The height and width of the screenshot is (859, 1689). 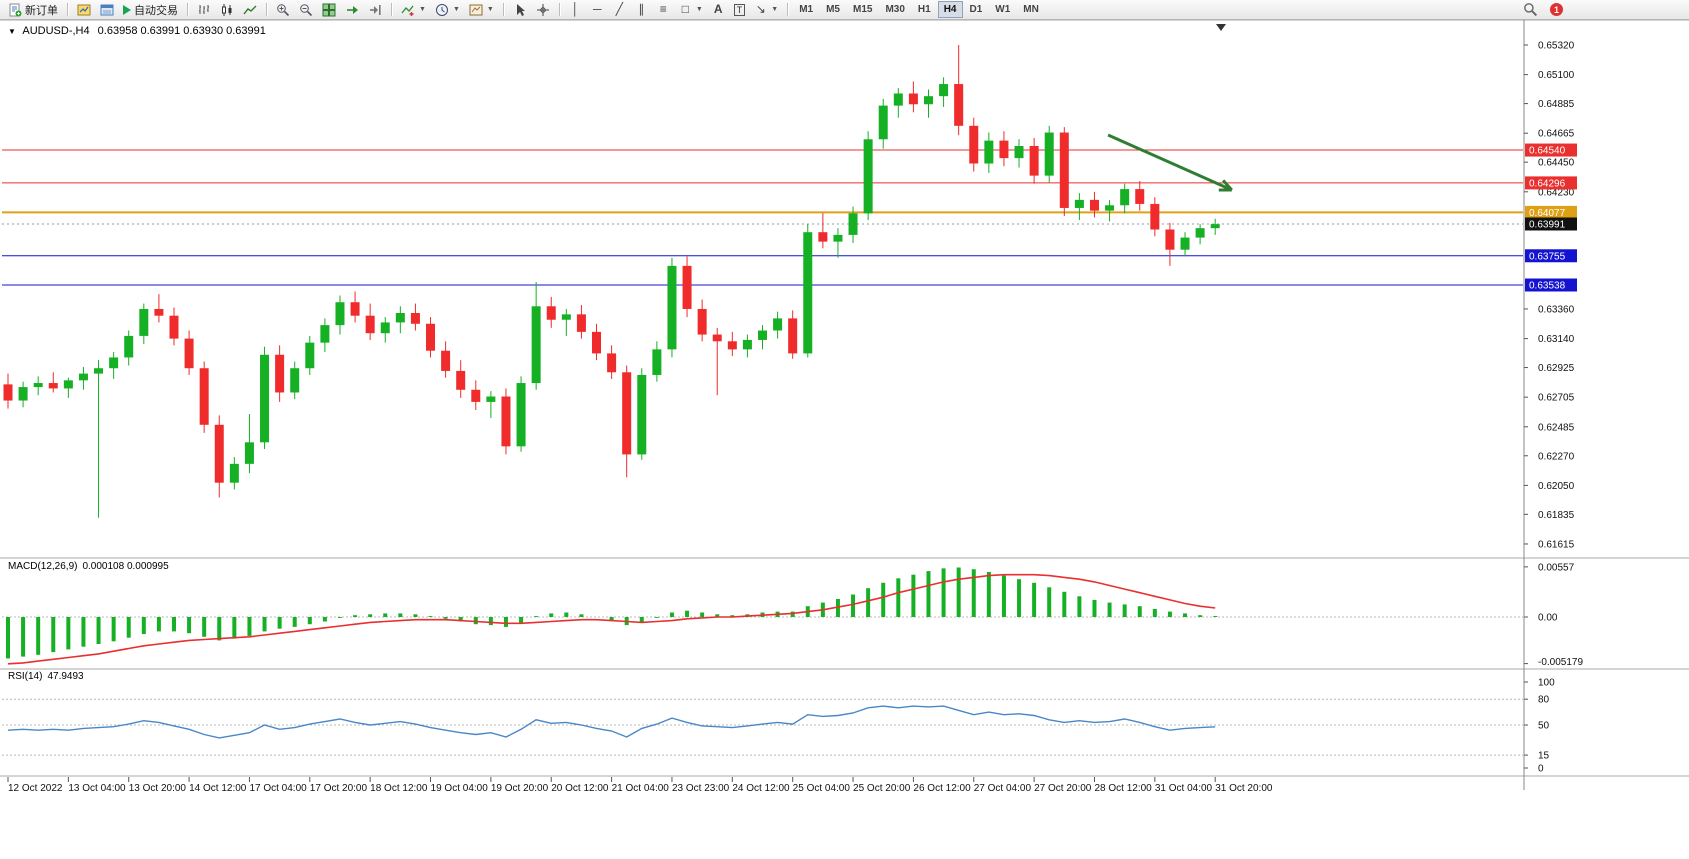 I want to click on timeframe-mn-button: MN, so click(x=1031, y=9).